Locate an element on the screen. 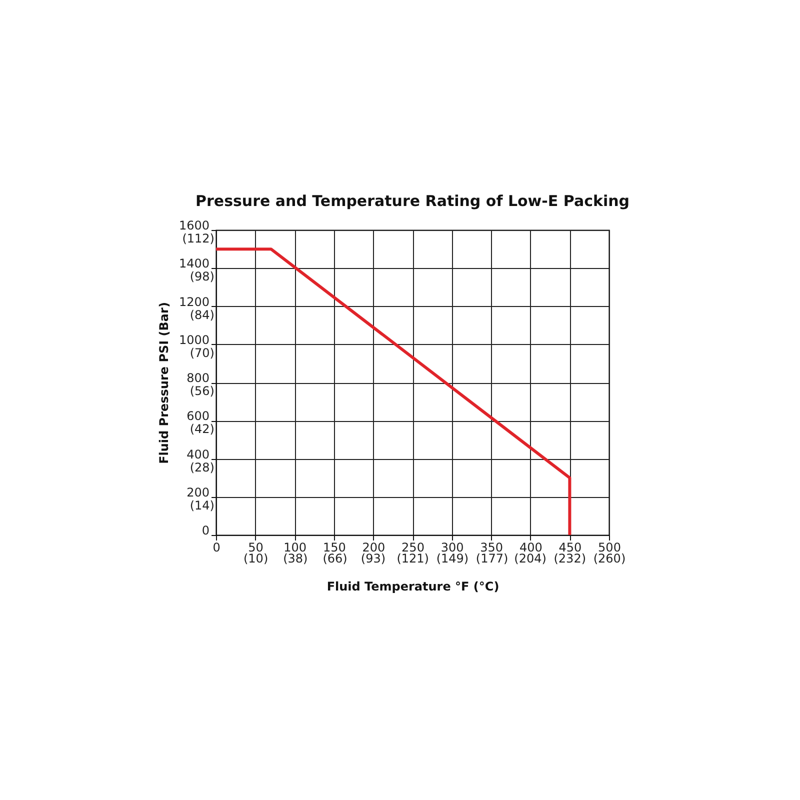 Image resolution: width=800 pixels, height=800 pixels. y-tick-label: 400 is located at coordinates (198, 454).